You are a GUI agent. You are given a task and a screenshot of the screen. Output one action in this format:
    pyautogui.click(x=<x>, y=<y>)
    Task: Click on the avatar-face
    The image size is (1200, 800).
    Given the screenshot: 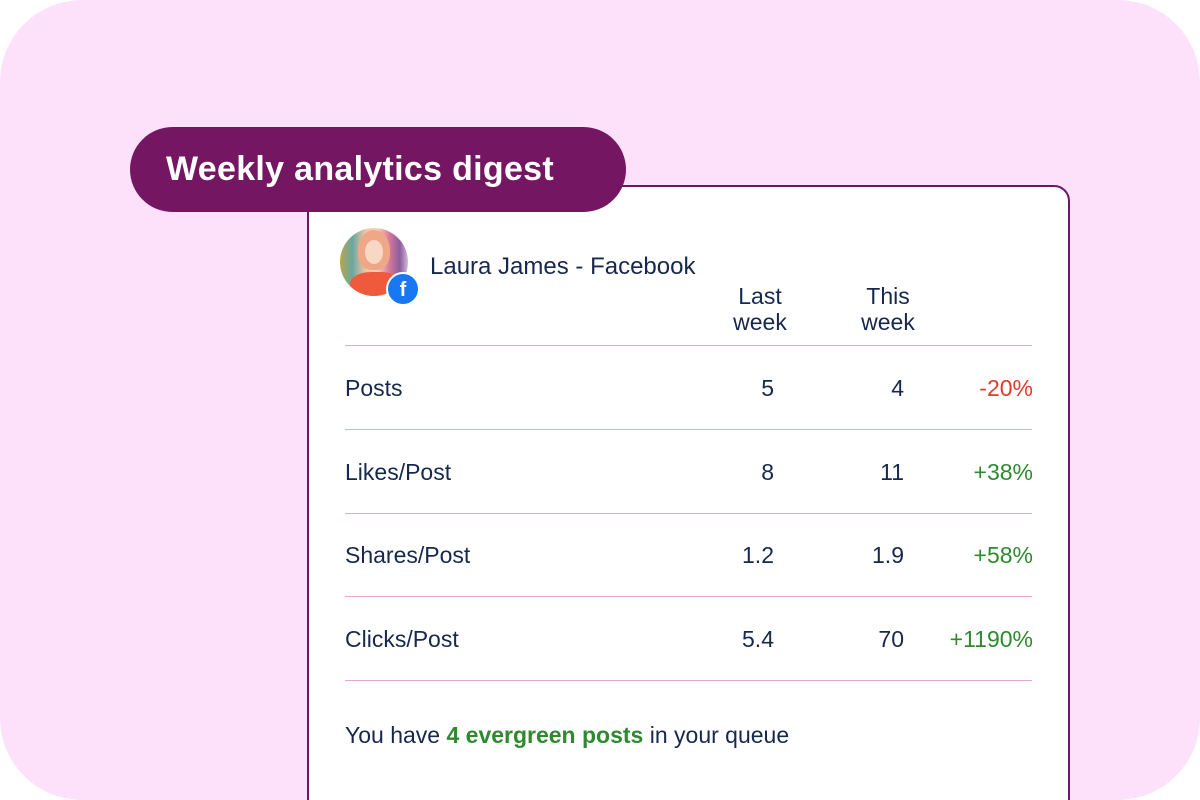 What is the action you would take?
    pyautogui.click(x=374, y=252)
    